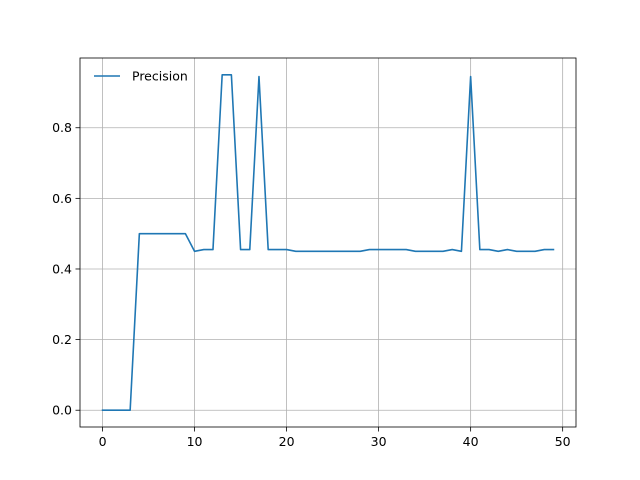 Image resolution: width=640 pixels, height=480 pixels. Describe the element at coordinates (379, 441) in the screenshot. I see `x-tick-label: 30` at that location.